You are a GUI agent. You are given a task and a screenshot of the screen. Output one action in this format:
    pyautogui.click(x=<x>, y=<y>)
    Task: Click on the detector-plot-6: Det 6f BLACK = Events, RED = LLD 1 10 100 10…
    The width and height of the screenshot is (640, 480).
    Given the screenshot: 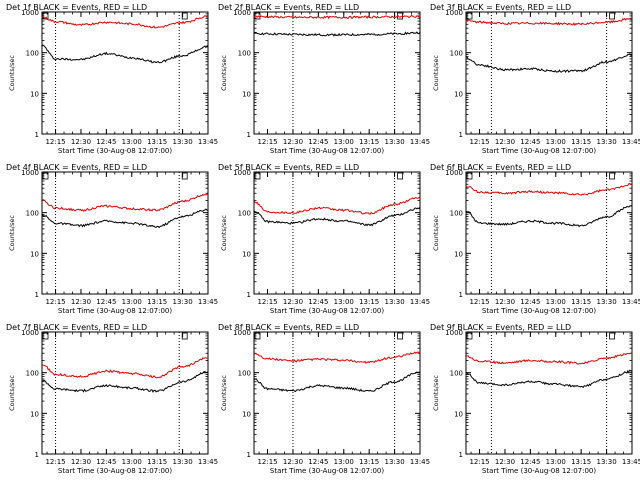 What is the action you would take?
    pyautogui.click(x=535, y=239)
    